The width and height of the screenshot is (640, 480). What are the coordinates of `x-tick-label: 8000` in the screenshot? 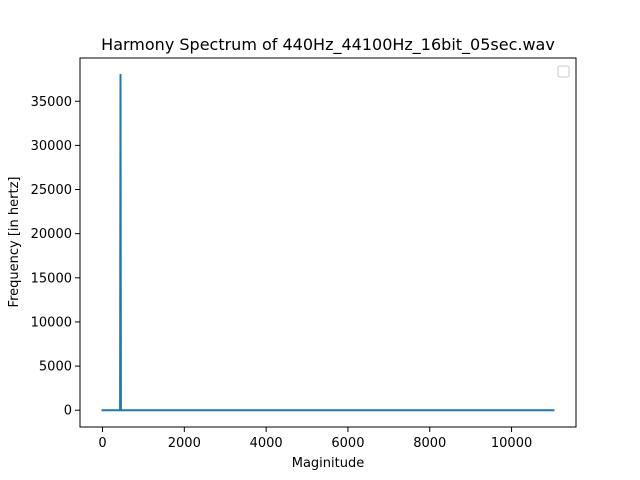 It's located at (429, 443).